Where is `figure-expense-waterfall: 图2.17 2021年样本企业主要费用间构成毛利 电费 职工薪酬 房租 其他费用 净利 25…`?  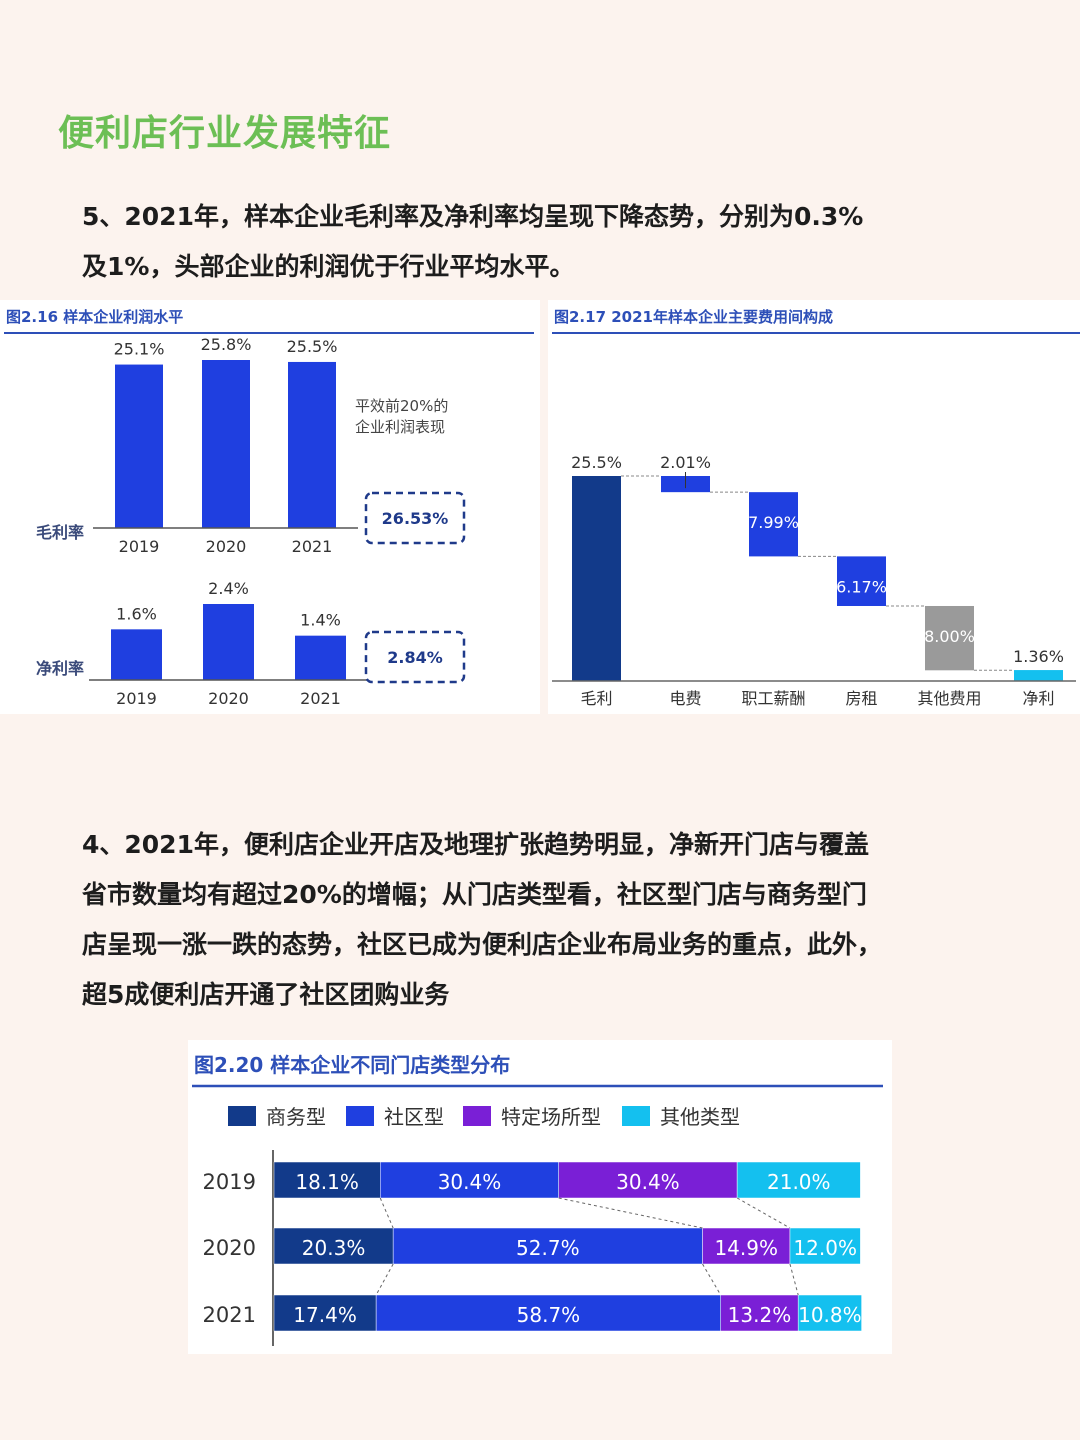 figure-expense-waterfall: 图2.17 2021年样本企业主要费用间构成毛利 电费 职工薪酬 房租 其他费用 净利 25… is located at coordinates (814, 507).